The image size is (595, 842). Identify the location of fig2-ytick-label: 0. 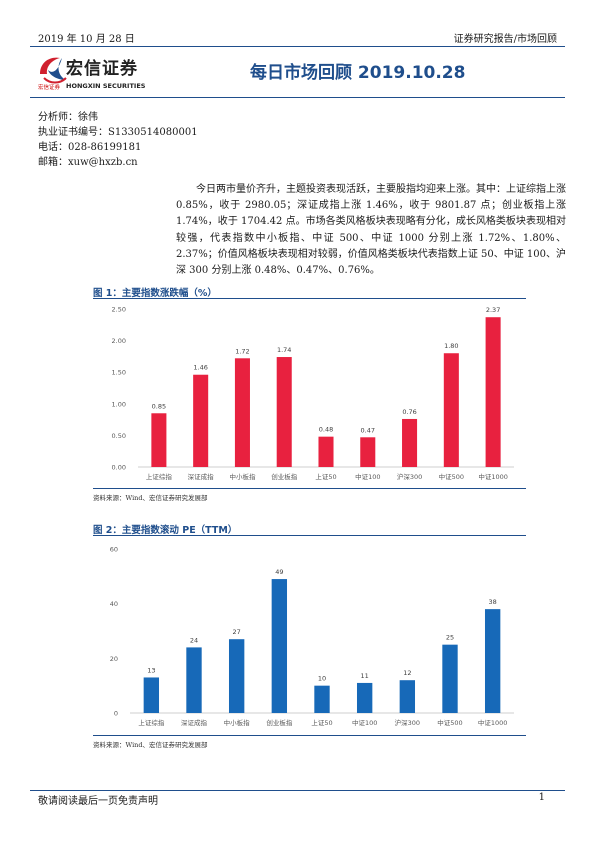
(116, 714).